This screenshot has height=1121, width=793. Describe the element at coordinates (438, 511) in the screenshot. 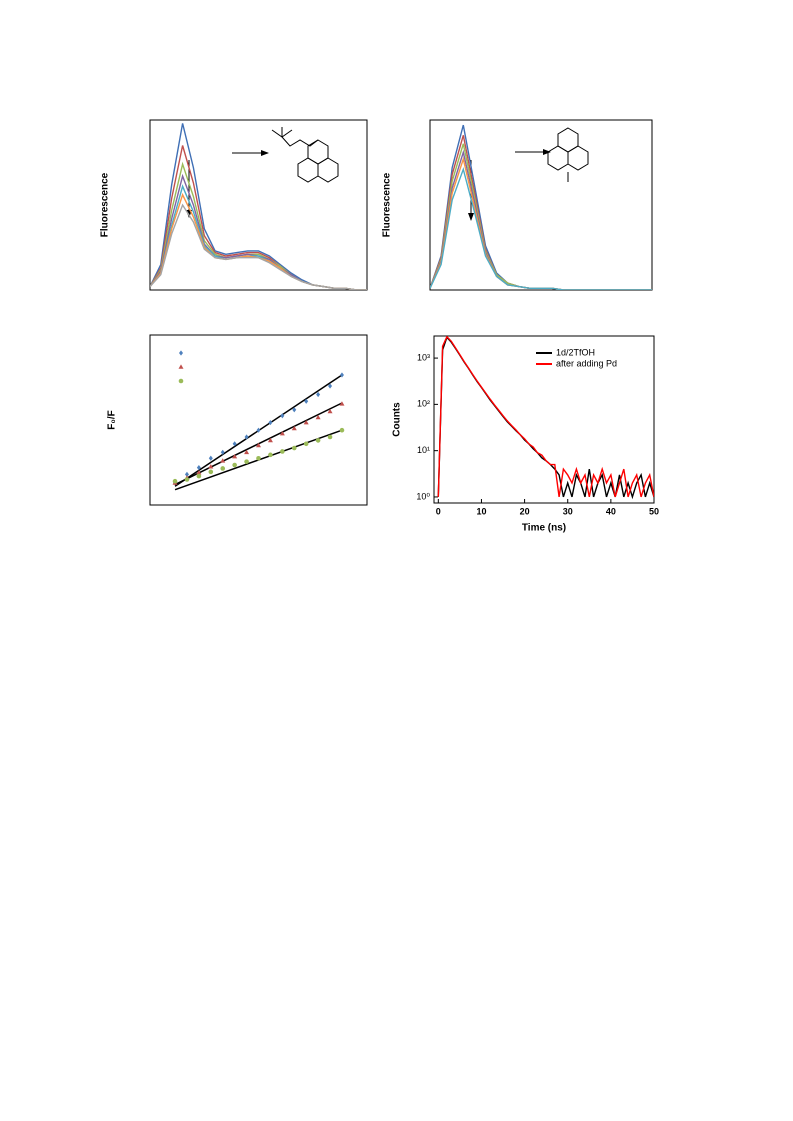

I see `x-tick-label: 0` at that location.